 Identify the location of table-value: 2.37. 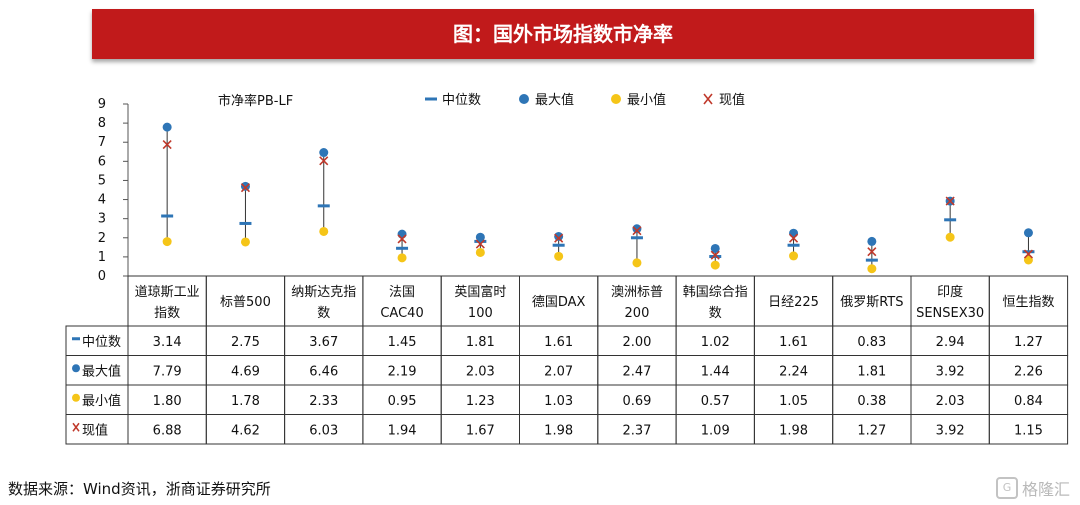
(636, 430).